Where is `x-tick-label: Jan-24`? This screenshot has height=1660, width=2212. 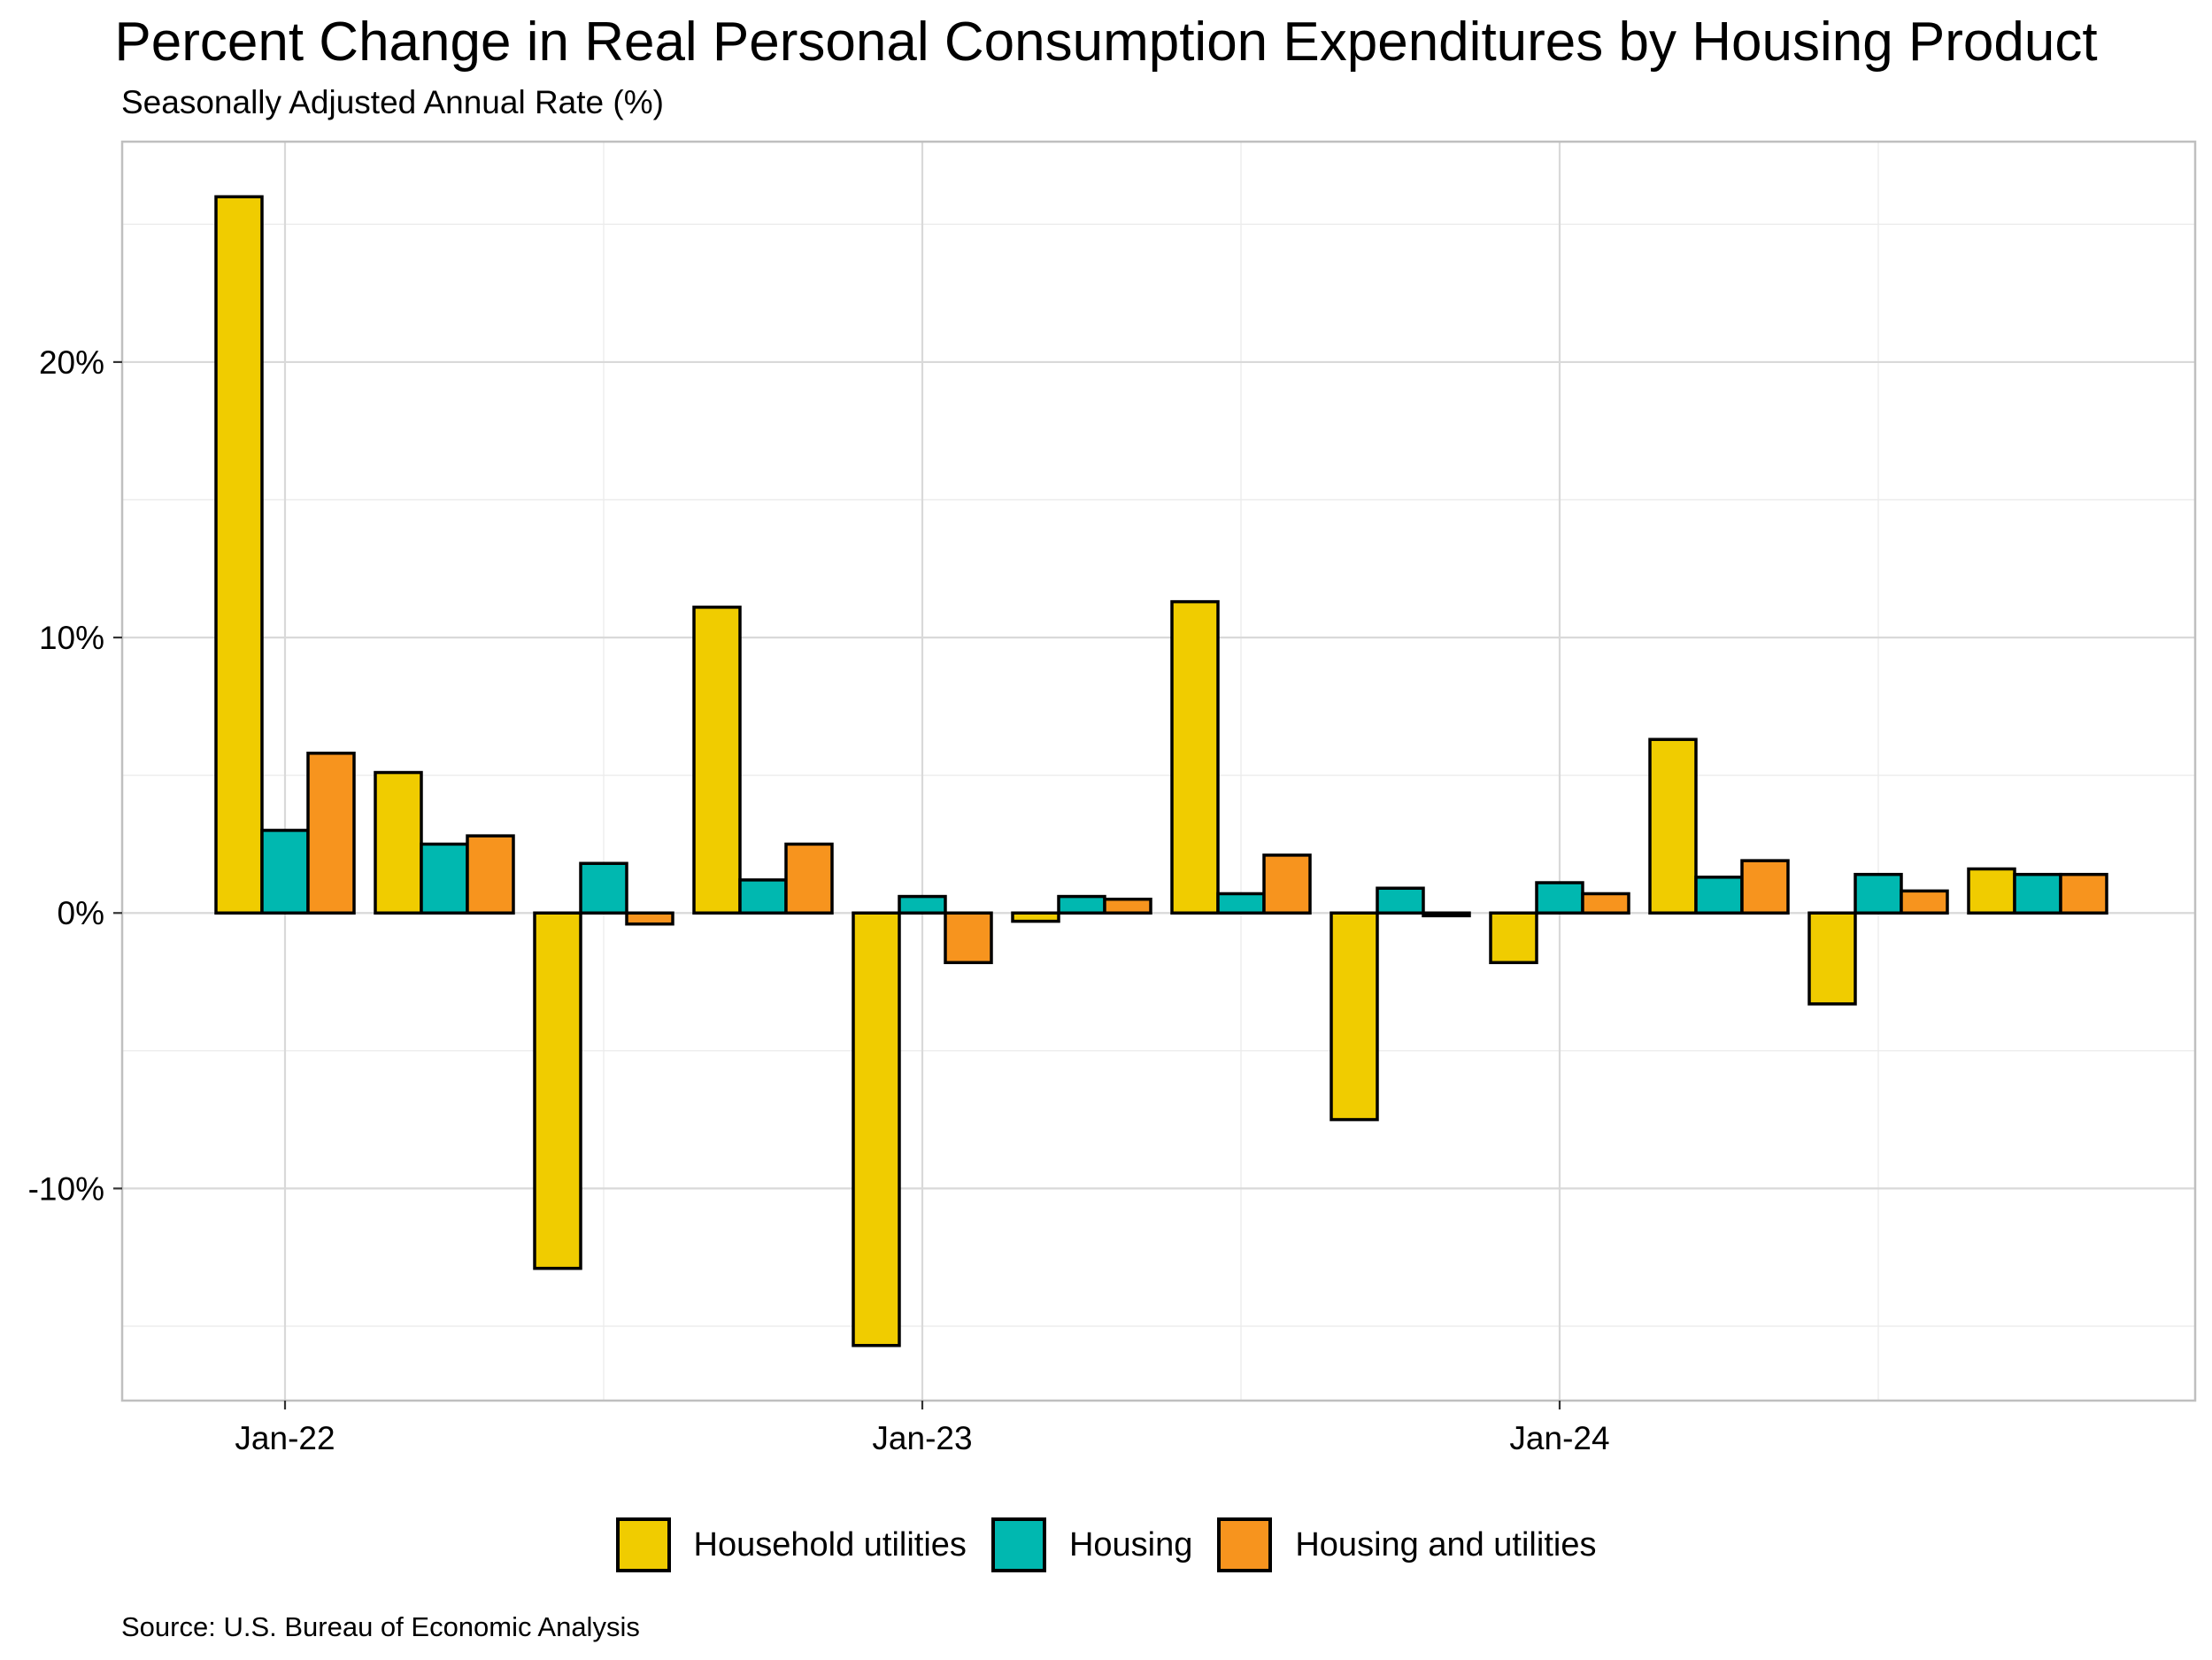 x-tick-label: Jan-24 is located at coordinates (1559, 1438).